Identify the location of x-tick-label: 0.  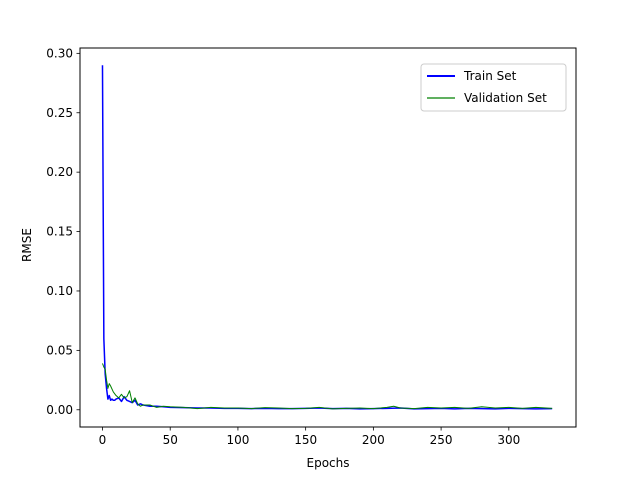
(103, 440).